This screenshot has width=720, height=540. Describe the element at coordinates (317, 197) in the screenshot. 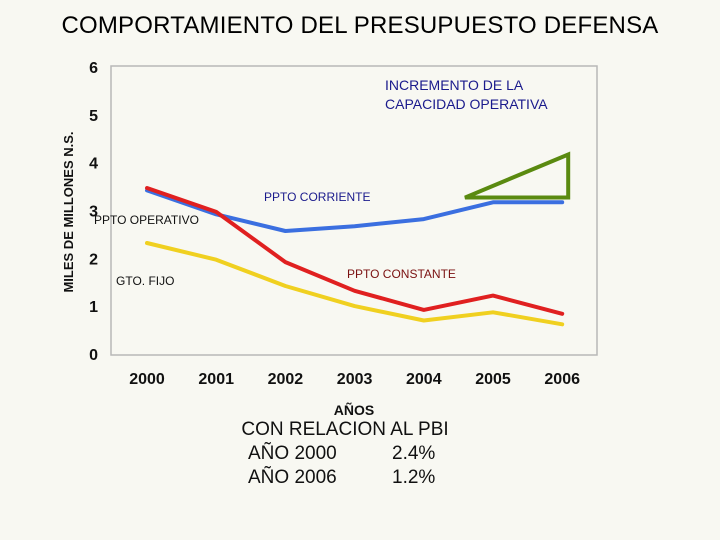

I see `label-ppto-corriente: PPTO CORRIENTE` at that location.